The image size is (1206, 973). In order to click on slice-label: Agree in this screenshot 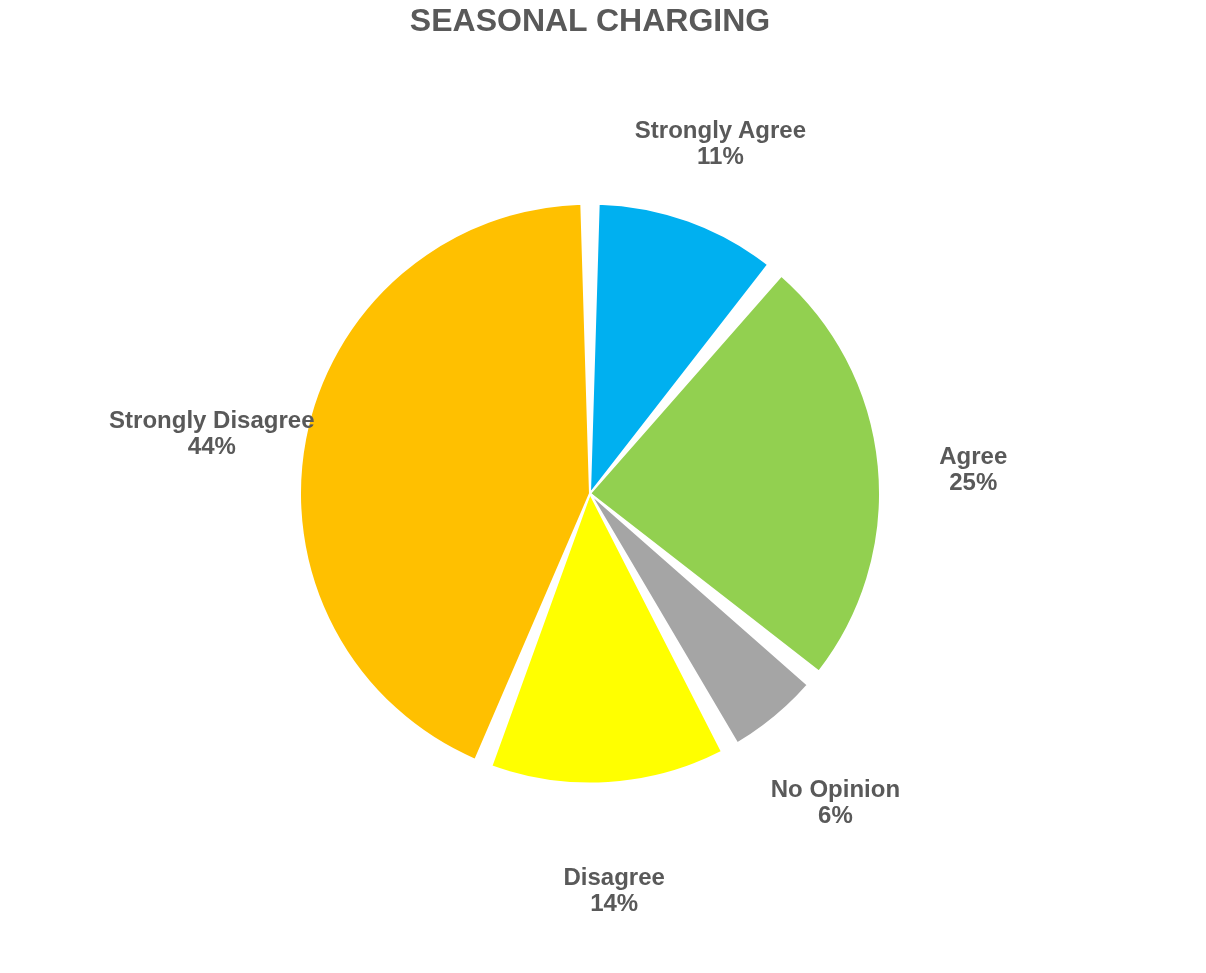, I will do `click(973, 456)`.